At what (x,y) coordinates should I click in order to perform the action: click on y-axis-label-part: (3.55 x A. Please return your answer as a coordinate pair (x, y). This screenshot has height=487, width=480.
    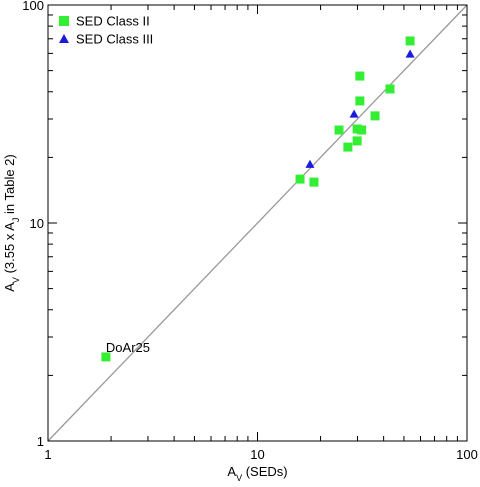
    Looking at the image, I should click on (9, 249).